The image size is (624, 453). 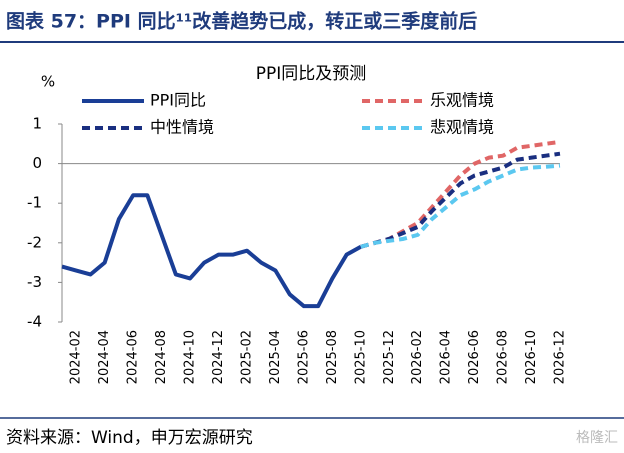 I want to click on x-tick-label: 2026-02, so click(x=417, y=357).